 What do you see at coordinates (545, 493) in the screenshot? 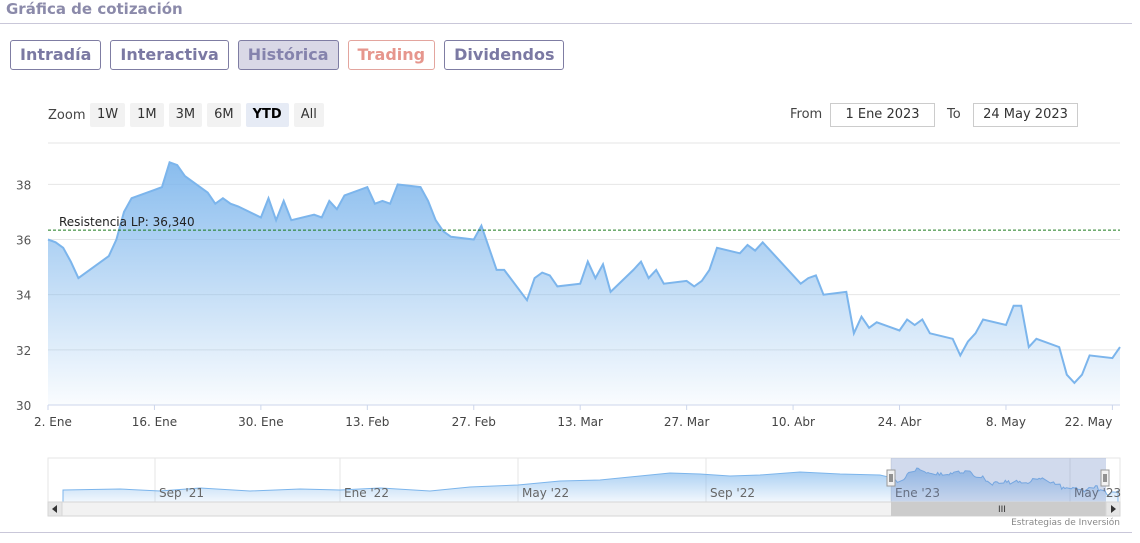
I see `navigator-label: May '22` at bounding box center [545, 493].